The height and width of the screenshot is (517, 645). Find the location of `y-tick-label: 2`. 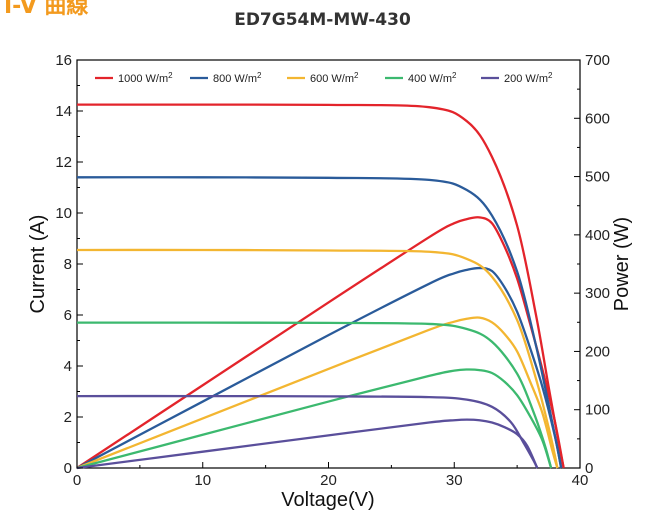

y-tick-label: 2 is located at coordinates (68, 417).